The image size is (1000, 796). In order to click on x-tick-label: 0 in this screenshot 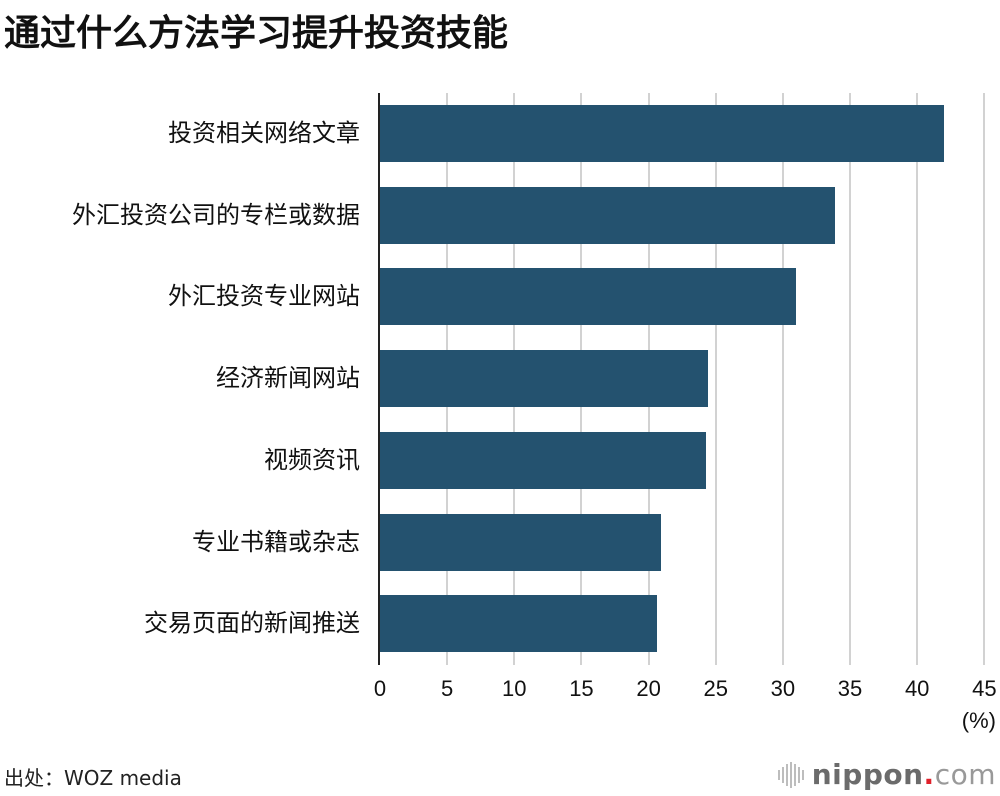, I will do `click(380, 688)`.